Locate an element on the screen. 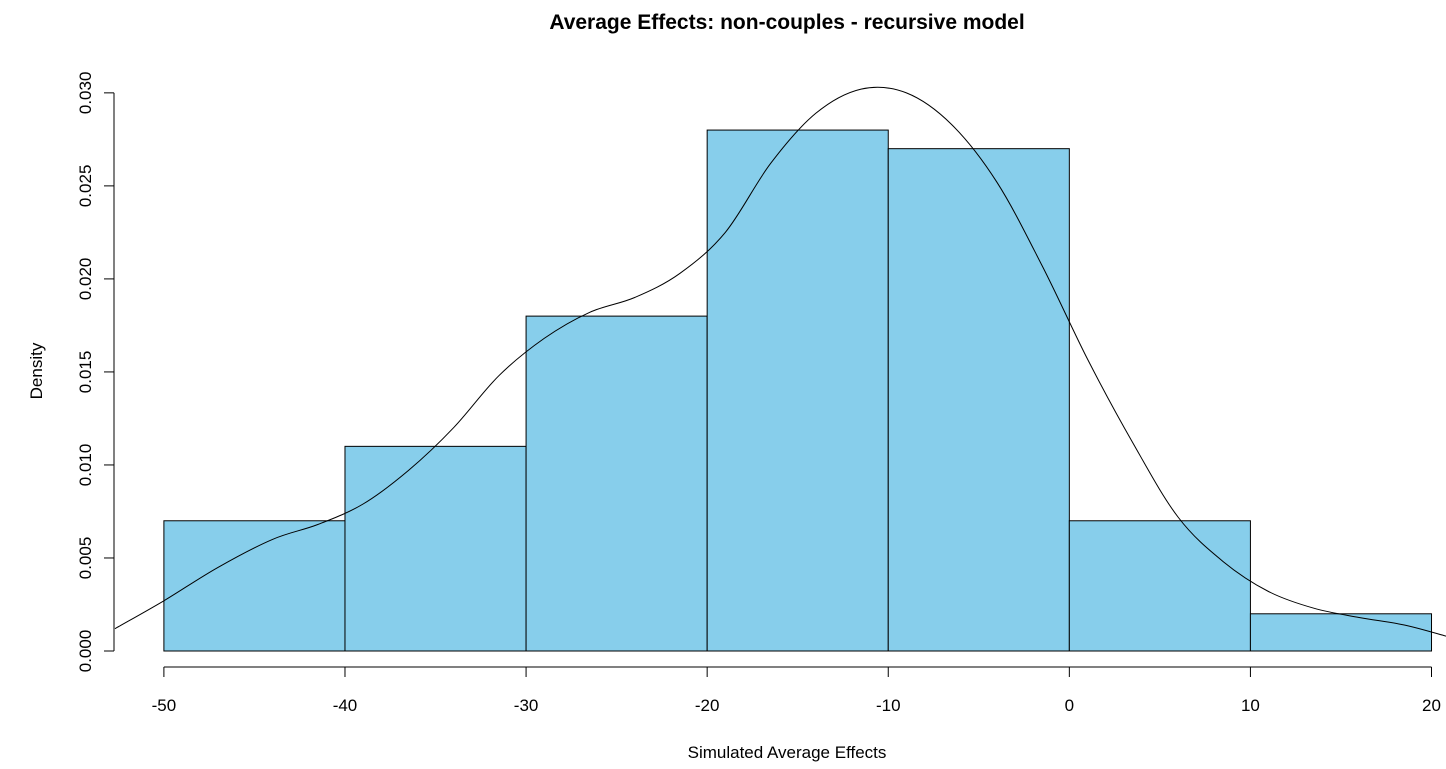 The height and width of the screenshot is (769, 1446). y-tick-label: 0.015 is located at coordinates (85, 372).